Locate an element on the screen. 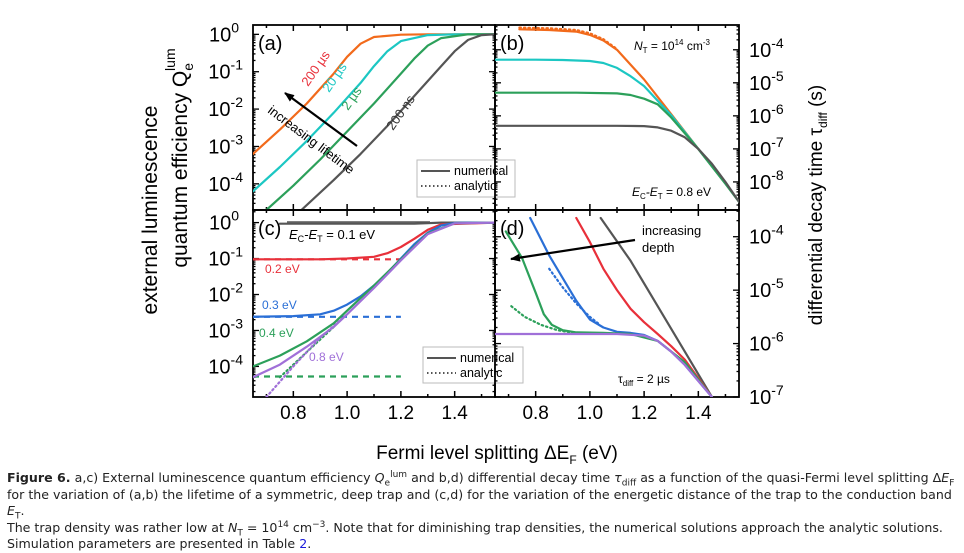 This screenshot has height=553, width=964. label-0.3ev: 0.3 eV is located at coordinates (279, 305).